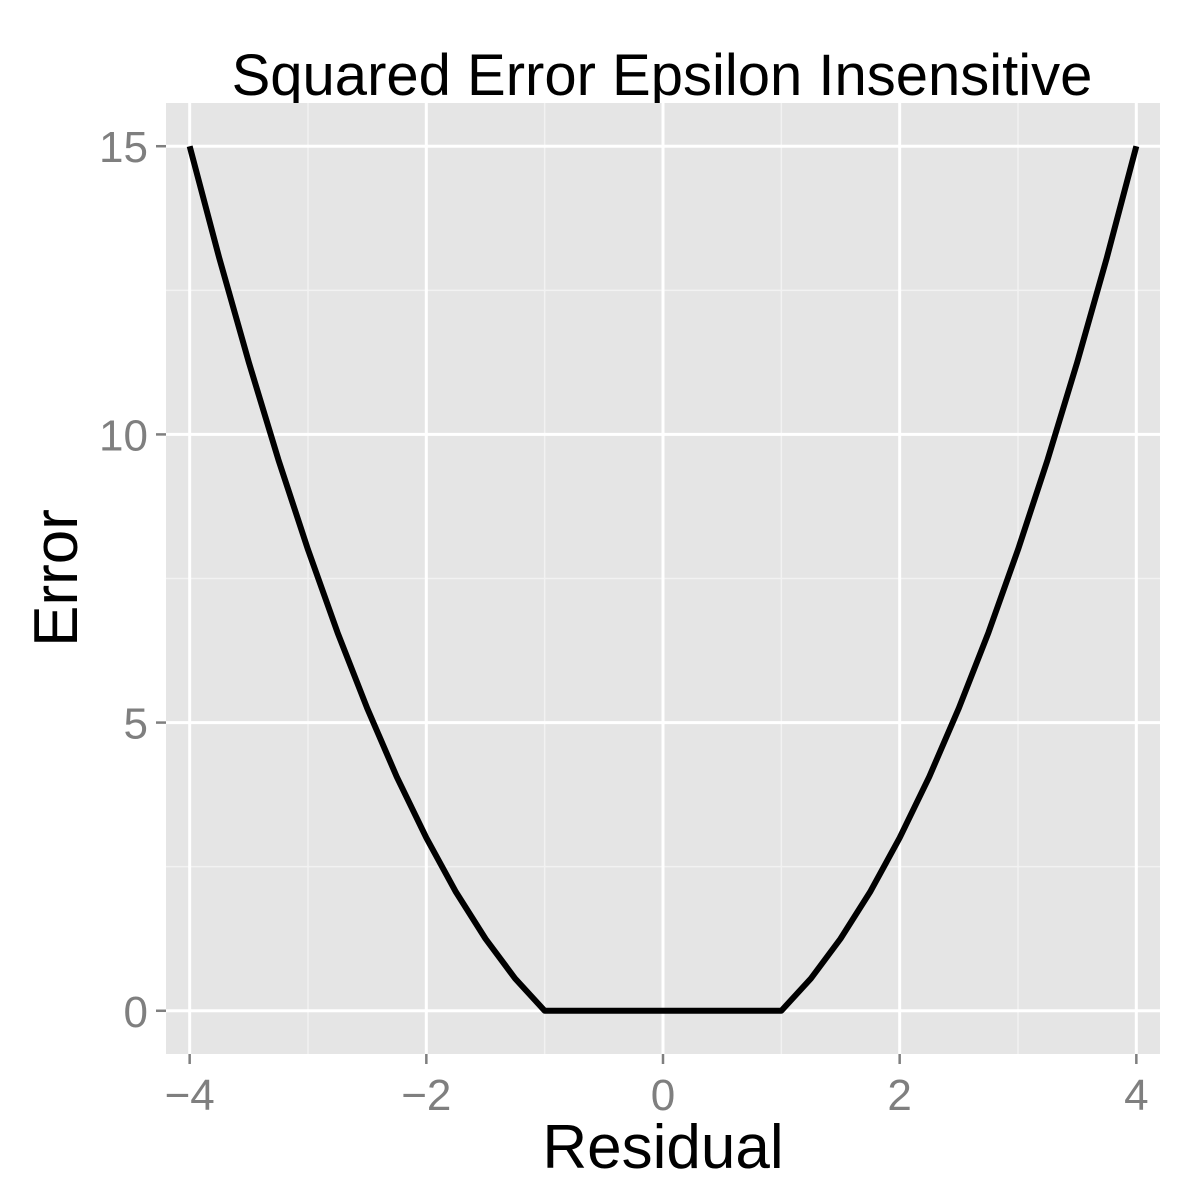 This screenshot has width=1200, height=1200. I want to click on y-tick-label: 5, so click(136, 724).